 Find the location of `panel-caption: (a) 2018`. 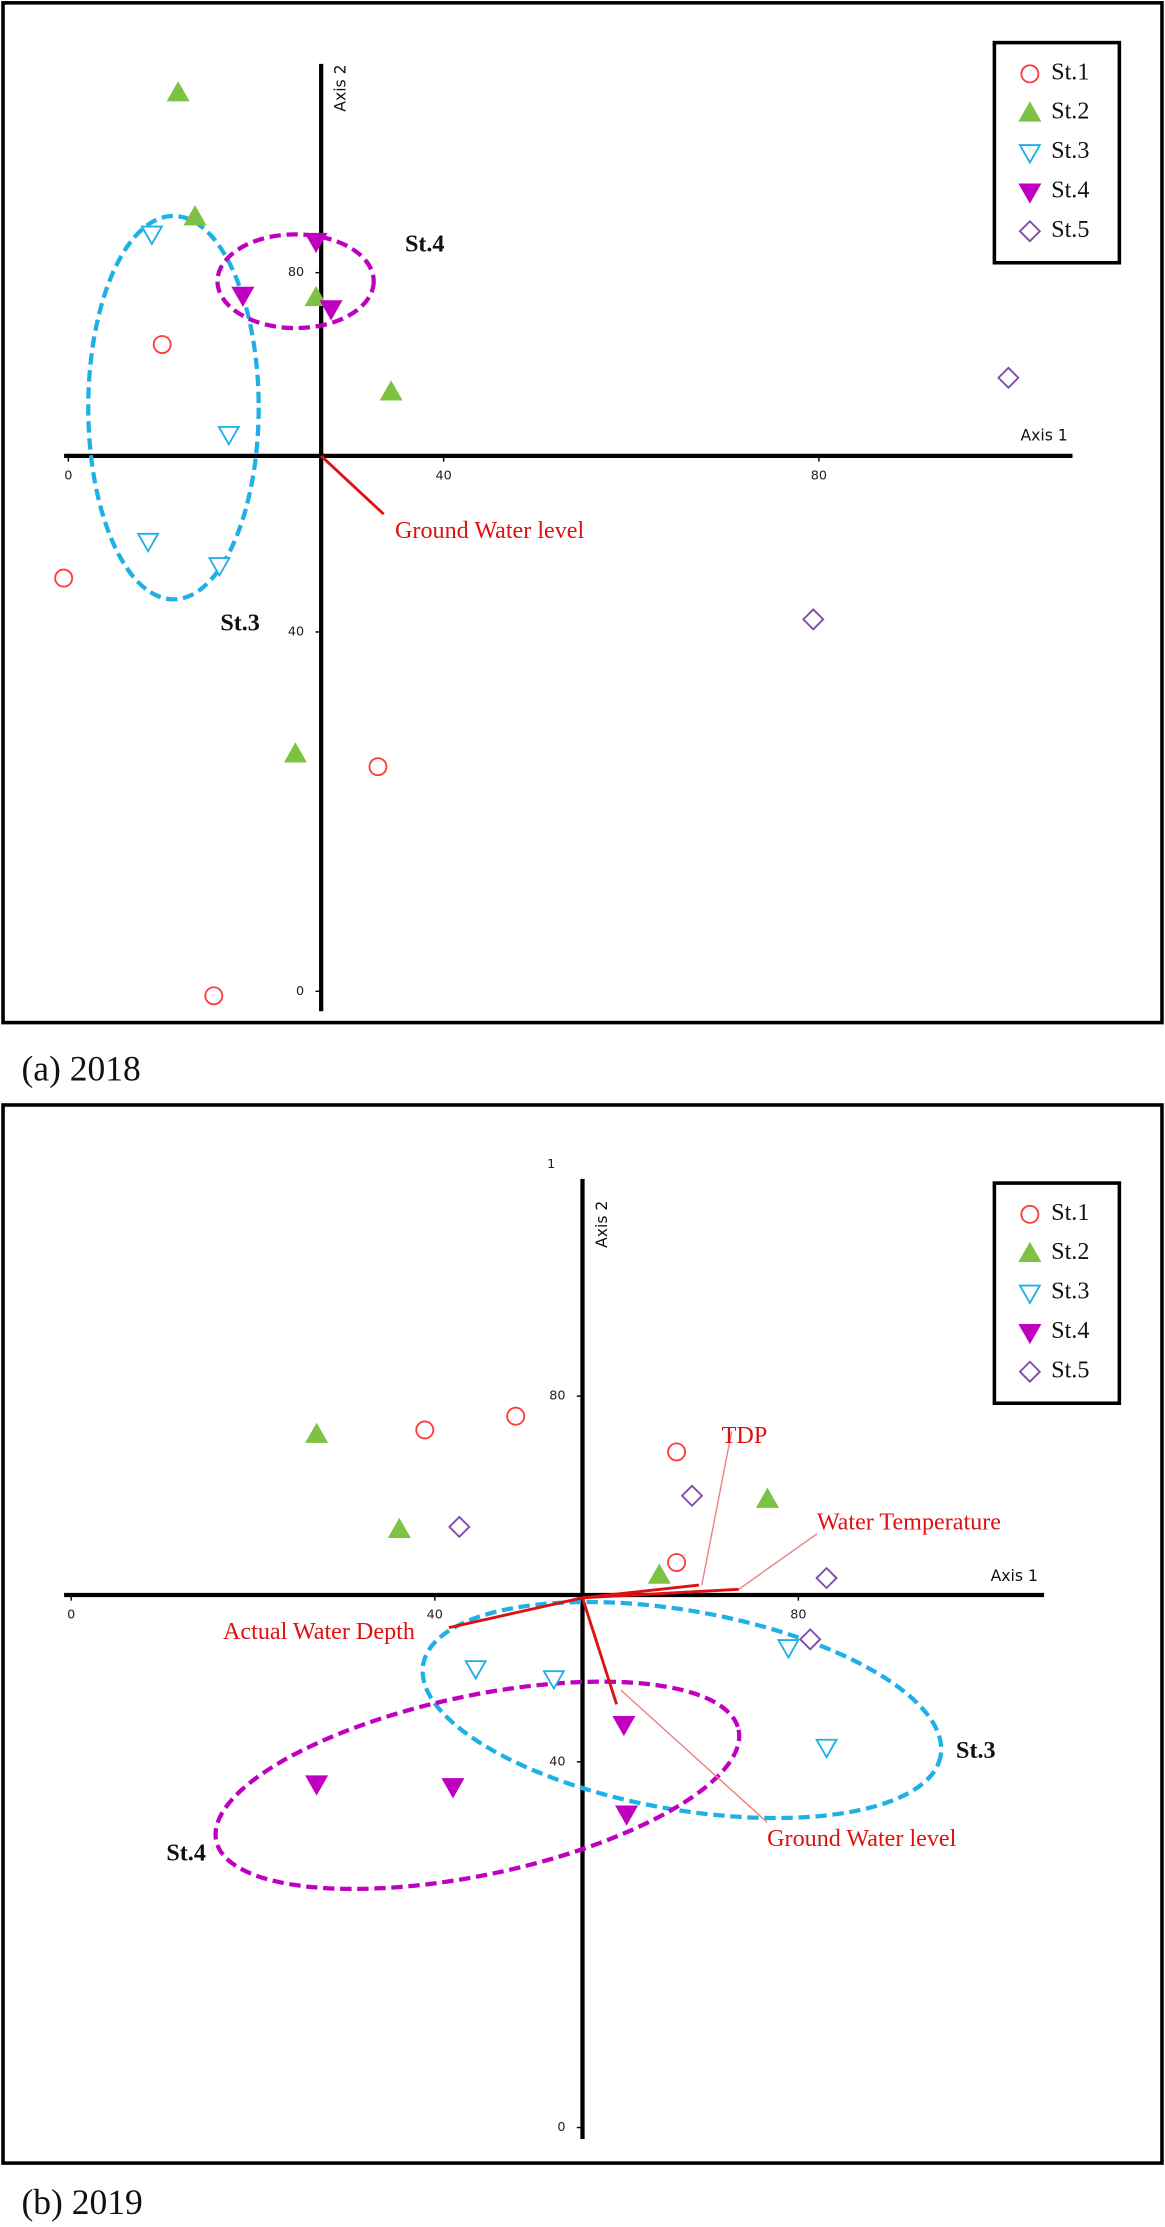

panel-caption: (a) 2018 is located at coordinates (80, 1068).